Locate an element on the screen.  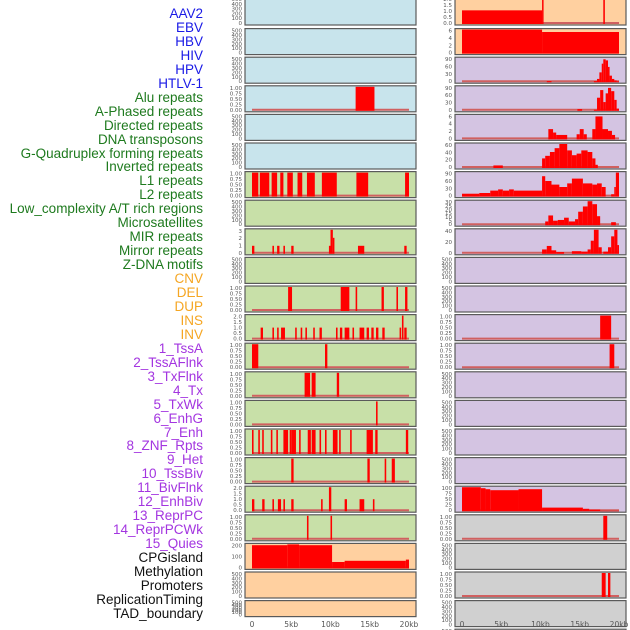
y-tick-label: 2.0 is located at coordinates (237, 489).